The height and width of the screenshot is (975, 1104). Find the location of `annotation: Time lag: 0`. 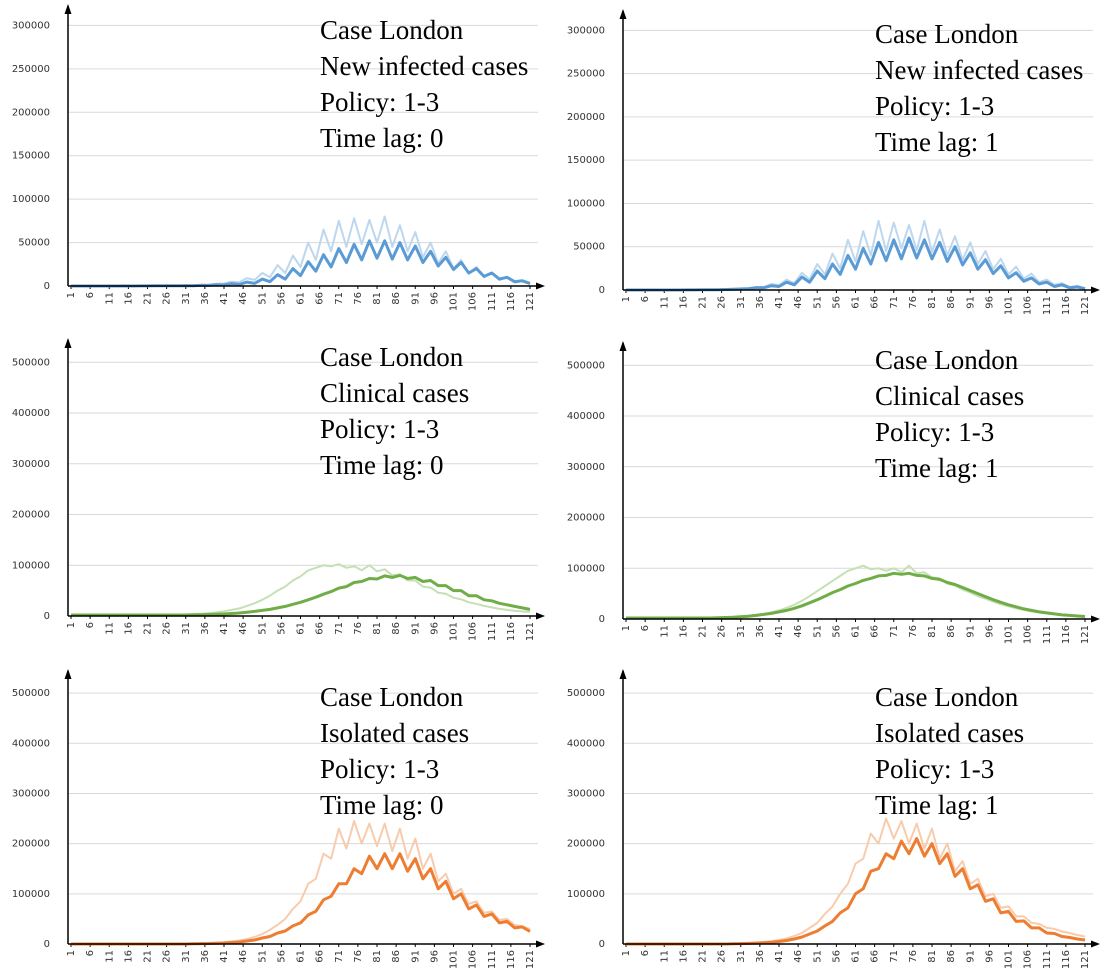

annotation: Time lag: 0 is located at coordinates (382, 138).